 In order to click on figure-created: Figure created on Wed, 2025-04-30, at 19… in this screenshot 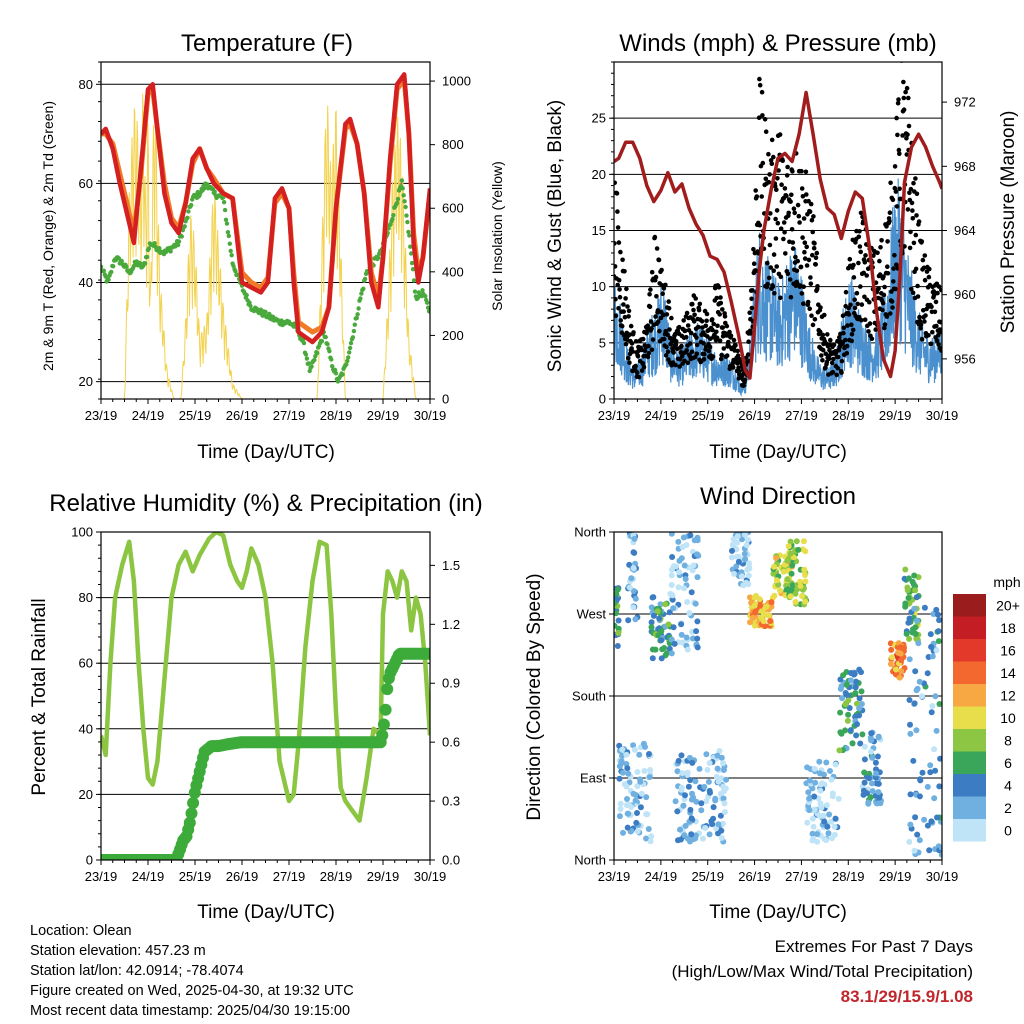, I will do `click(192, 991)`.